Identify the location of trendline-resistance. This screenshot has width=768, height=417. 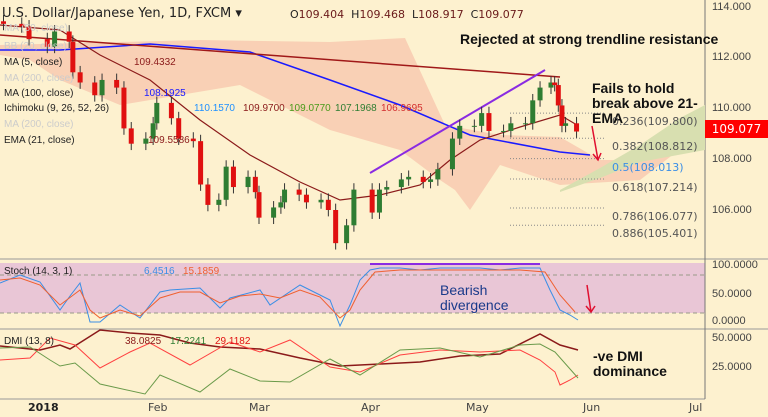
(280, 56).